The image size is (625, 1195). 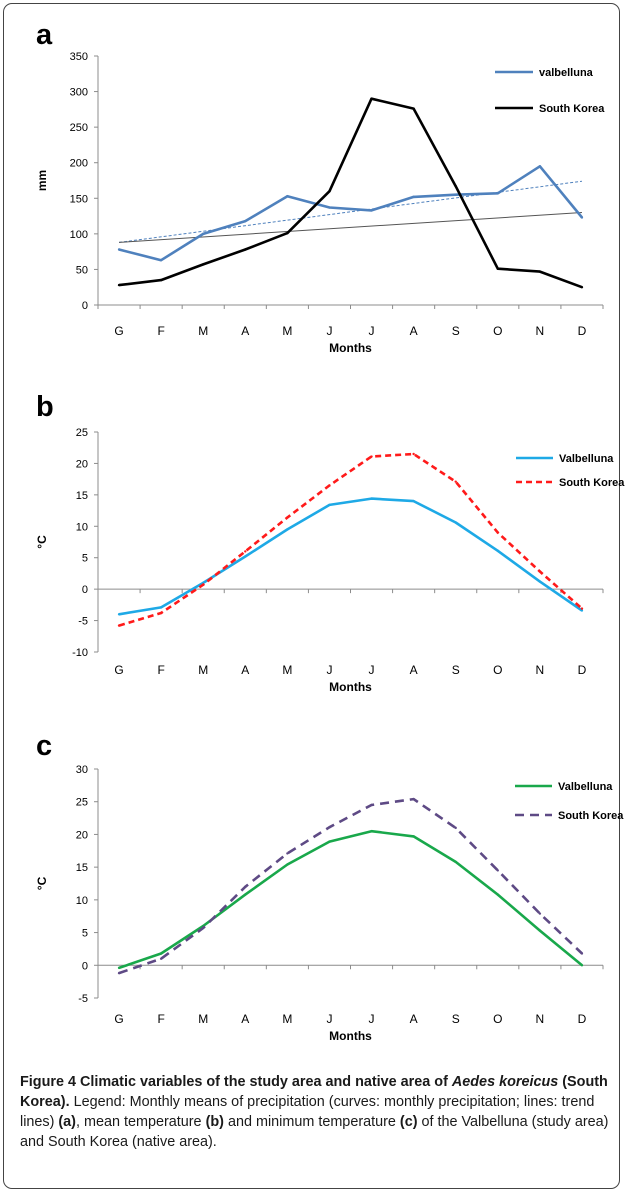 I want to click on caption-text-3: and minimum temperature, so click(x=311, y=1122).